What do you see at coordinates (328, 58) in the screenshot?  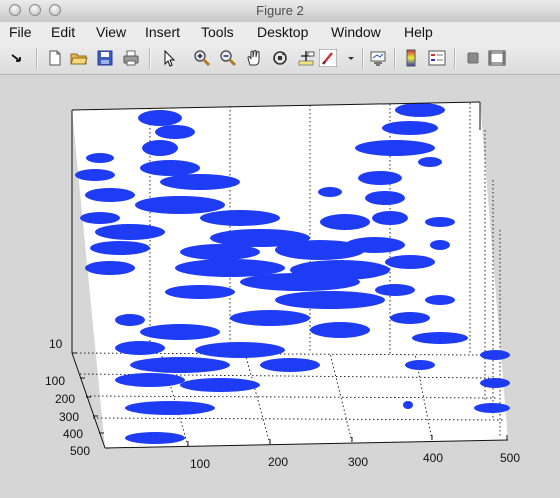 I see `brush-icon` at bounding box center [328, 58].